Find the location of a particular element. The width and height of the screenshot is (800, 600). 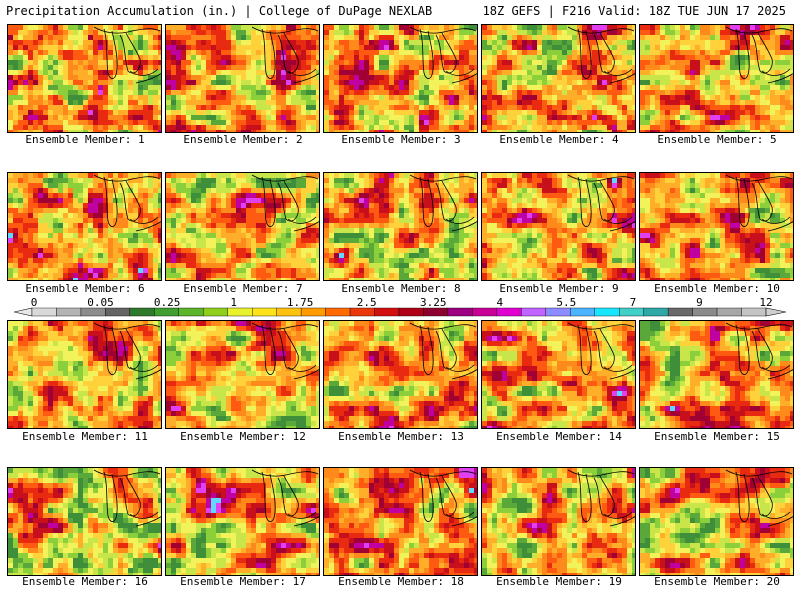

ensemble-member-label: Ensemble Member: 3 is located at coordinates (401, 139).